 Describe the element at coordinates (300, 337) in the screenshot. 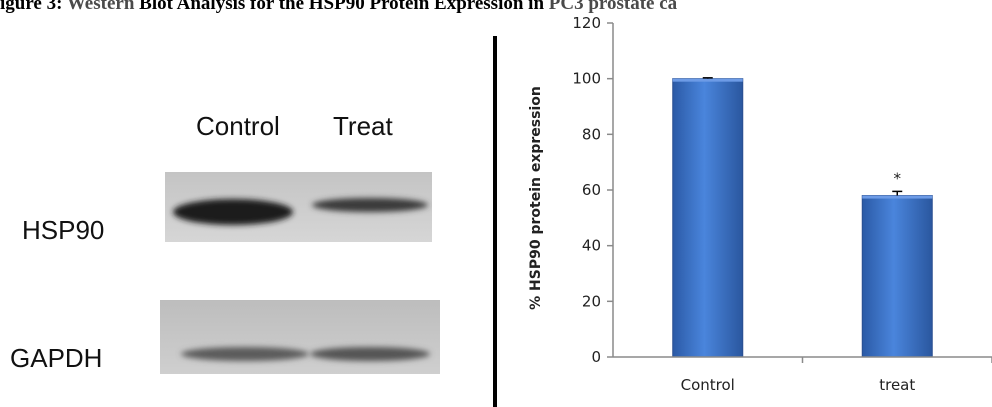

I see `gapdh-blot-image` at that location.